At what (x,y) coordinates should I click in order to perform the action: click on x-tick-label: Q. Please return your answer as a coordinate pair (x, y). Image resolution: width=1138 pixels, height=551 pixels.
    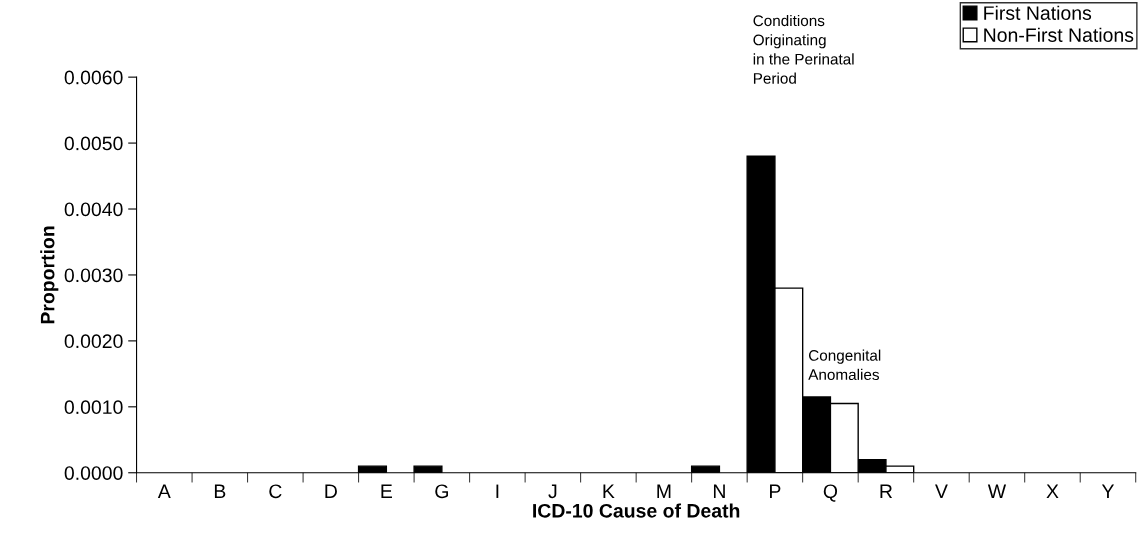
    Looking at the image, I should click on (830, 493).